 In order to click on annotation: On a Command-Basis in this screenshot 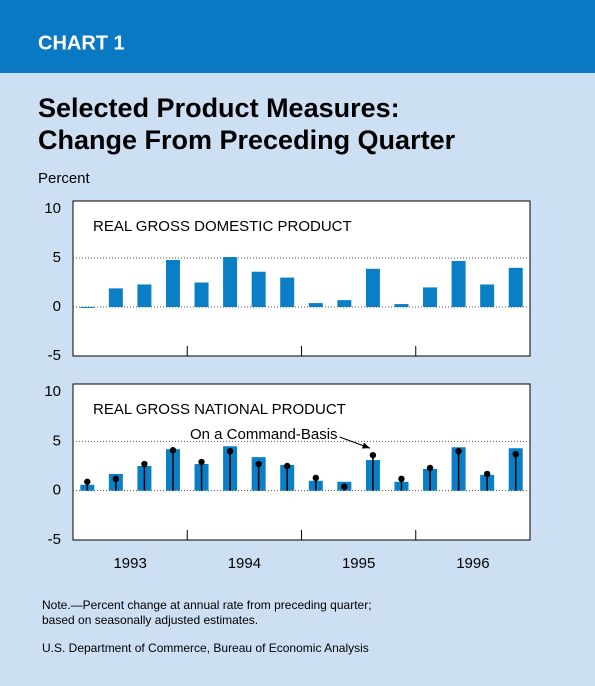, I will do `click(264, 434)`.